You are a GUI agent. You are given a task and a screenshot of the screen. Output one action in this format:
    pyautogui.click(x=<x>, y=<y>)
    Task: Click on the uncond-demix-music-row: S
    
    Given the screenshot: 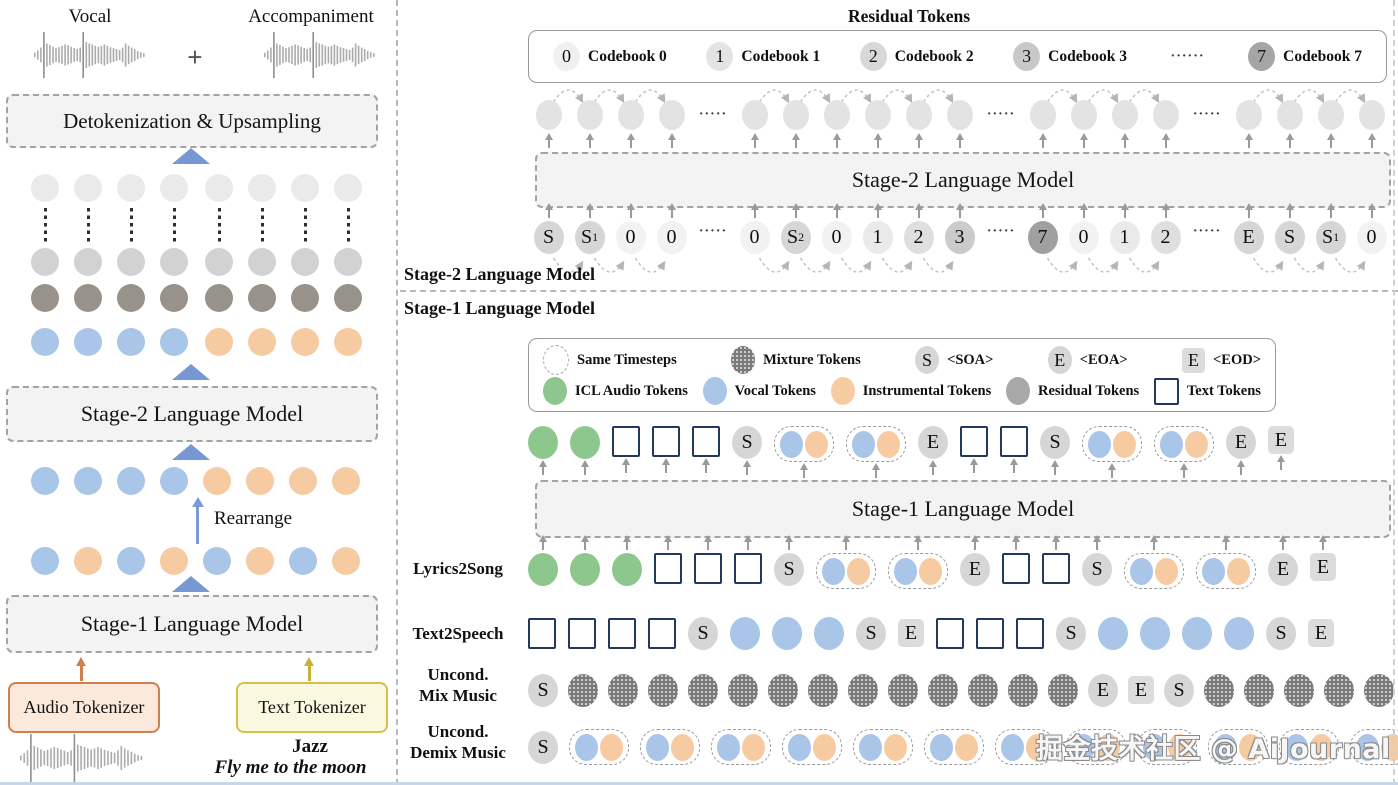 What is the action you would take?
    pyautogui.click(x=963, y=747)
    